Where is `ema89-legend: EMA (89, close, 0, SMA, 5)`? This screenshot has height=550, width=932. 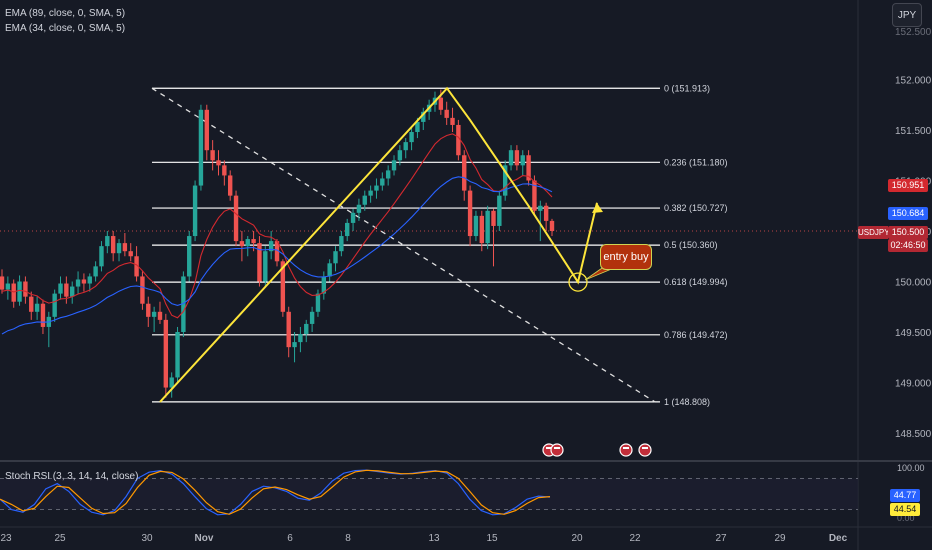 ema89-legend: EMA (89, close, 0, SMA, 5) is located at coordinates (65, 13).